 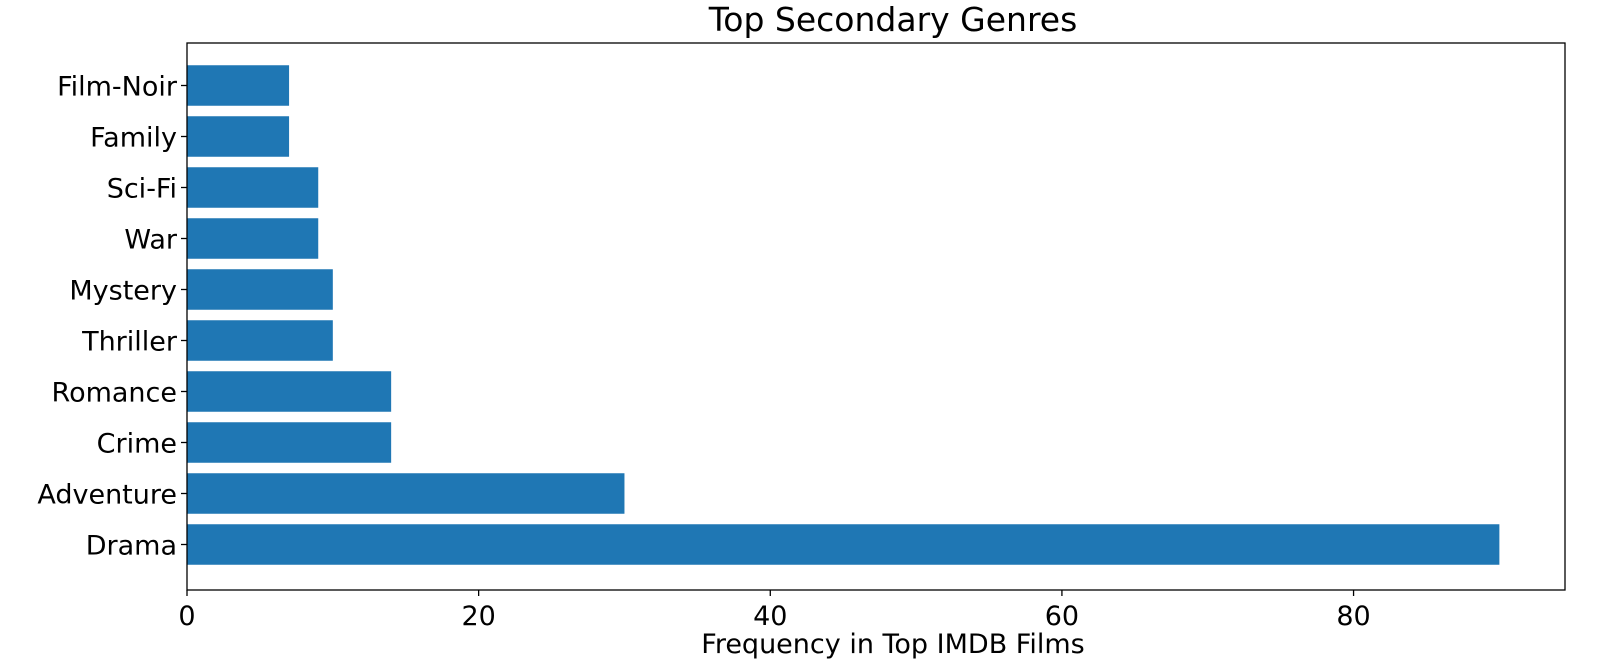 I want to click on y-tick-label-war: War, so click(x=151, y=240).